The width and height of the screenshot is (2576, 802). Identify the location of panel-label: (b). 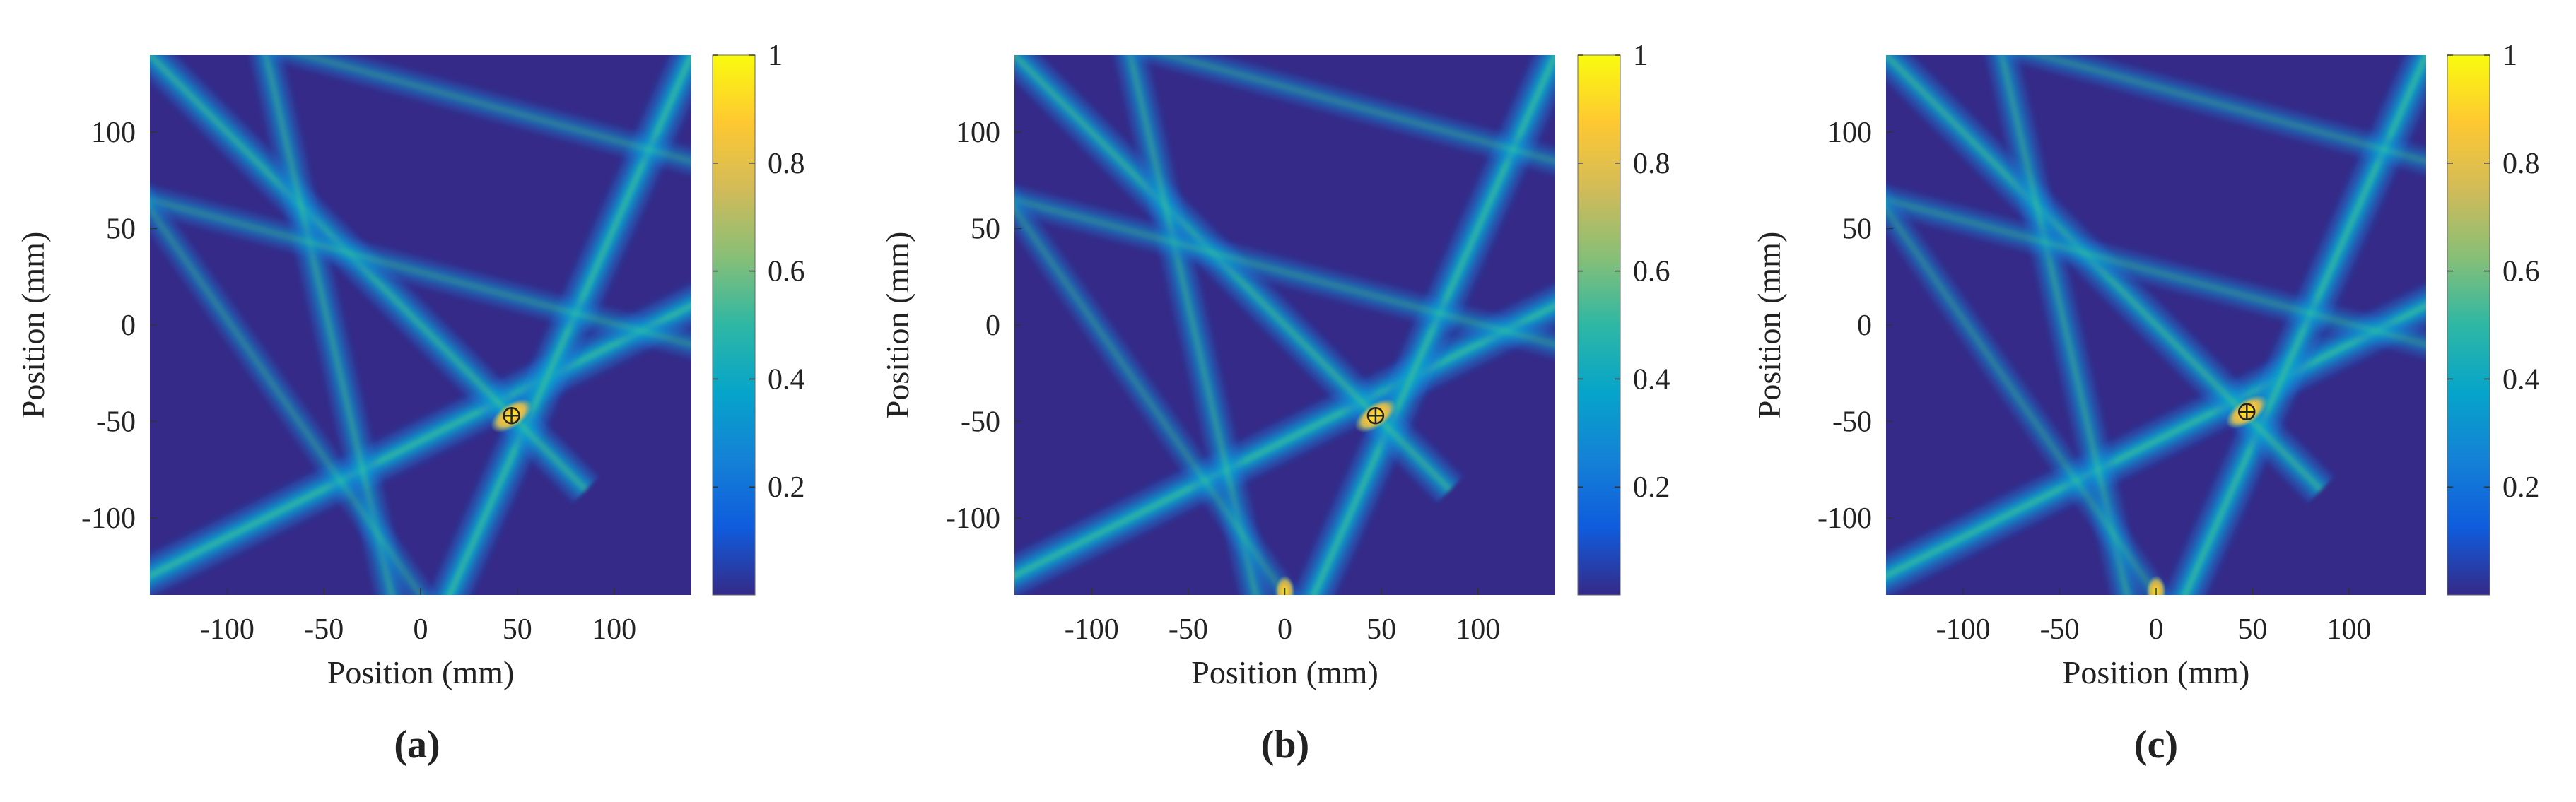
(1285, 745).